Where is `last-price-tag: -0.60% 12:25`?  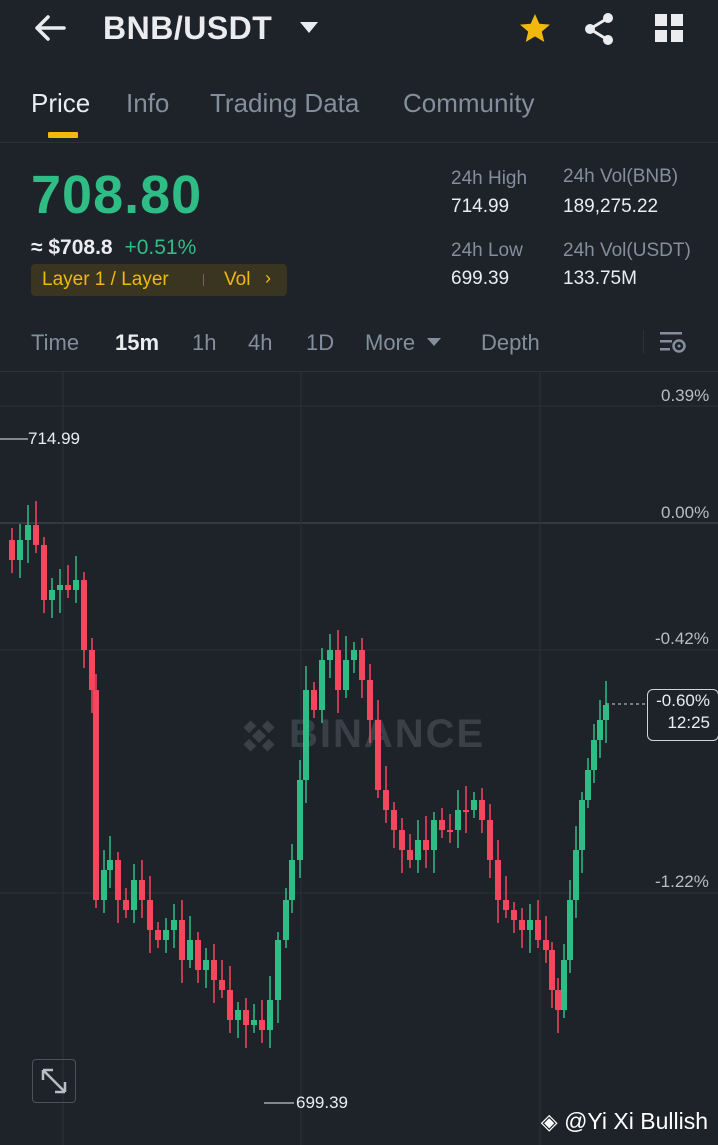 last-price-tag: -0.60% 12:25 is located at coordinates (682, 715).